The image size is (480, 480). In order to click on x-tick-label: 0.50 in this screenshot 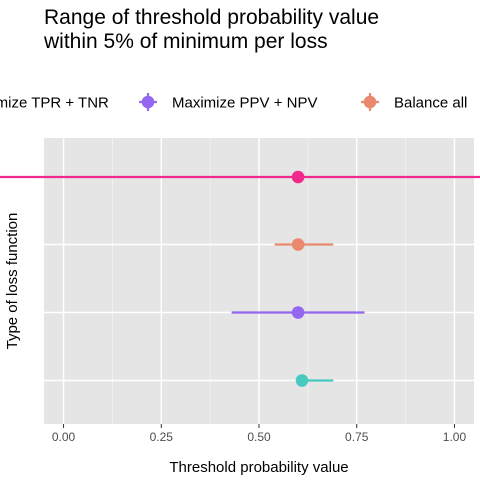, I will do `click(259, 437)`.